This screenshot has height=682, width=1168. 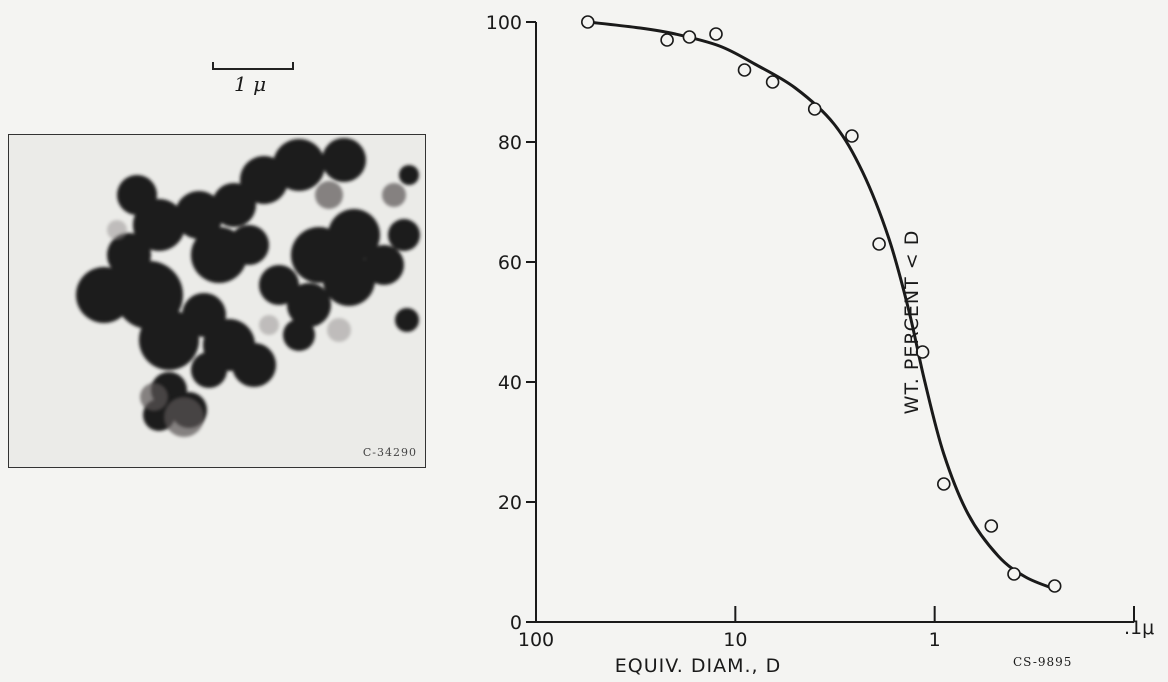 What do you see at coordinates (504, 23) in the screenshot?
I see `y-tick-label: 100` at bounding box center [504, 23].